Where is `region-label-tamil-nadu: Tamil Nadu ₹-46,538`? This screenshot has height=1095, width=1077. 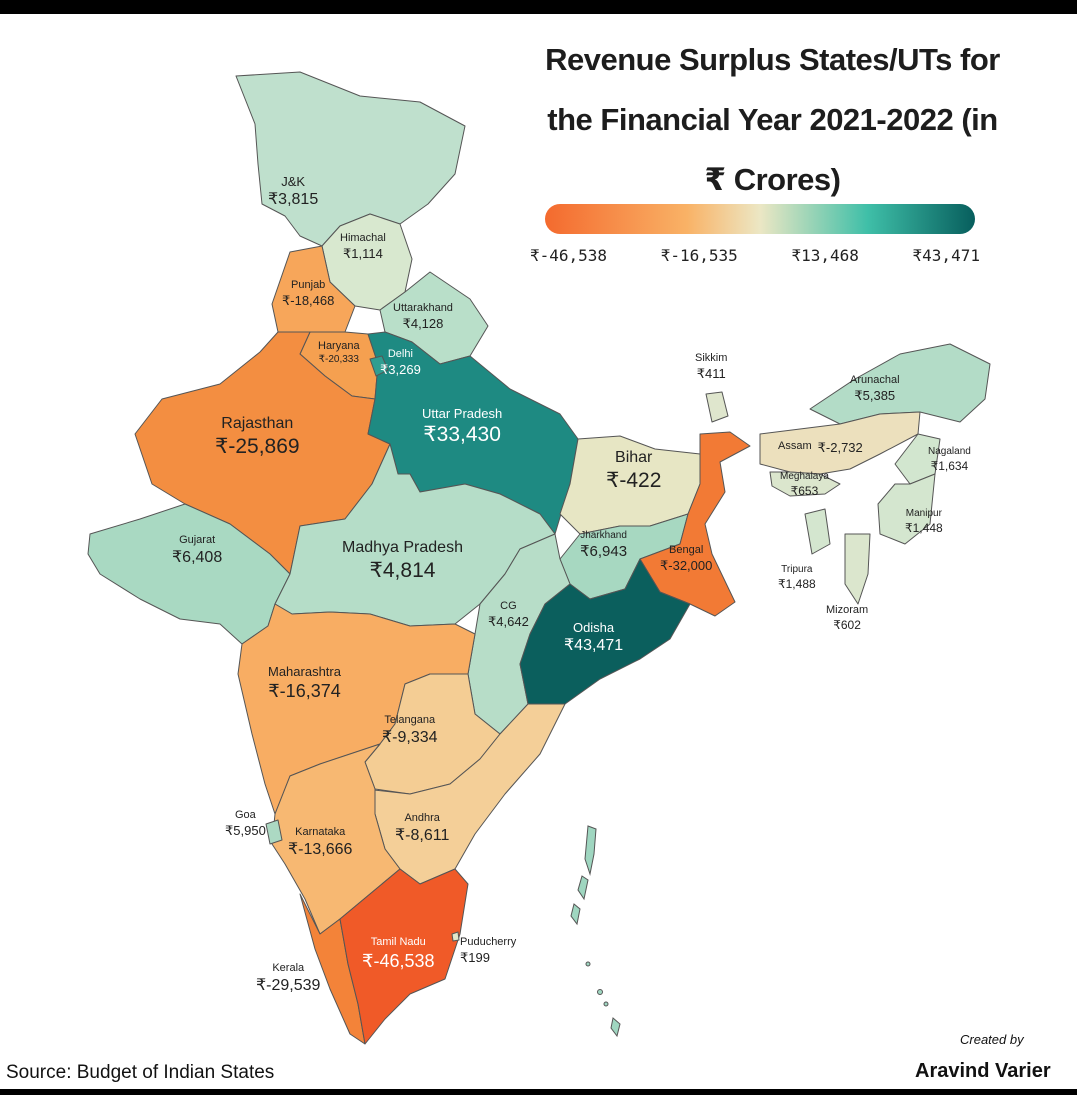 region-label-tamil-nadu: Tamil Nadu ₹-46,538 is located at coordinates (398, 953).